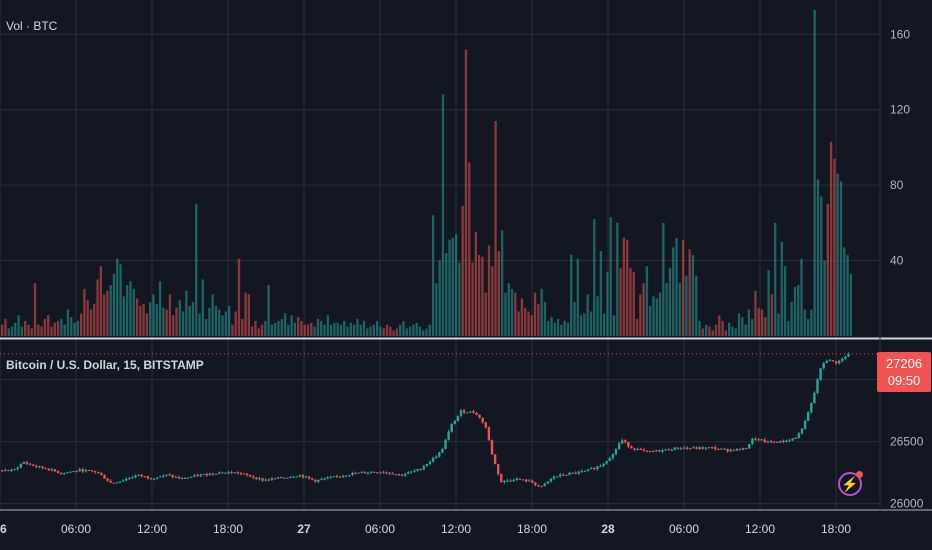  Describe the element at coordinates (907, 504) in the screenshot. I see `price-axis-tick: 26000` at that location.